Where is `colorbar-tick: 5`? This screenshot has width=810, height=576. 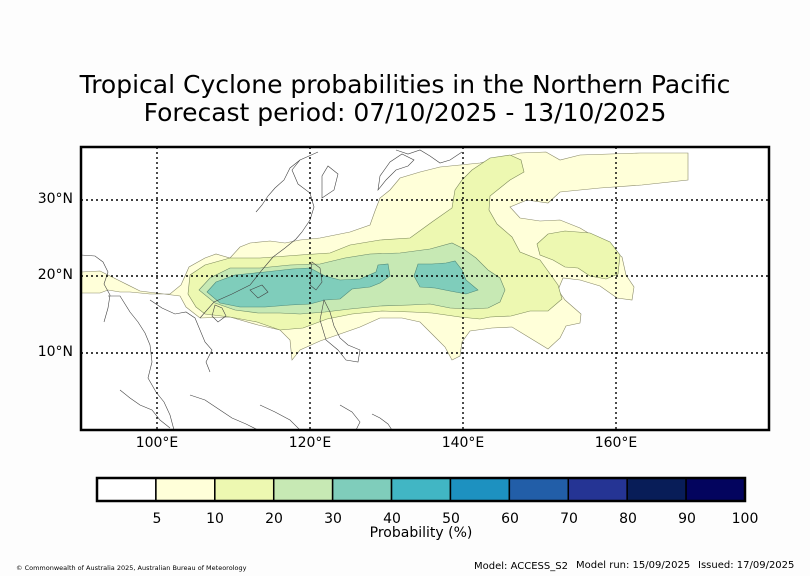 colorbar-tick: 5 is located at coordinates (157, 519).